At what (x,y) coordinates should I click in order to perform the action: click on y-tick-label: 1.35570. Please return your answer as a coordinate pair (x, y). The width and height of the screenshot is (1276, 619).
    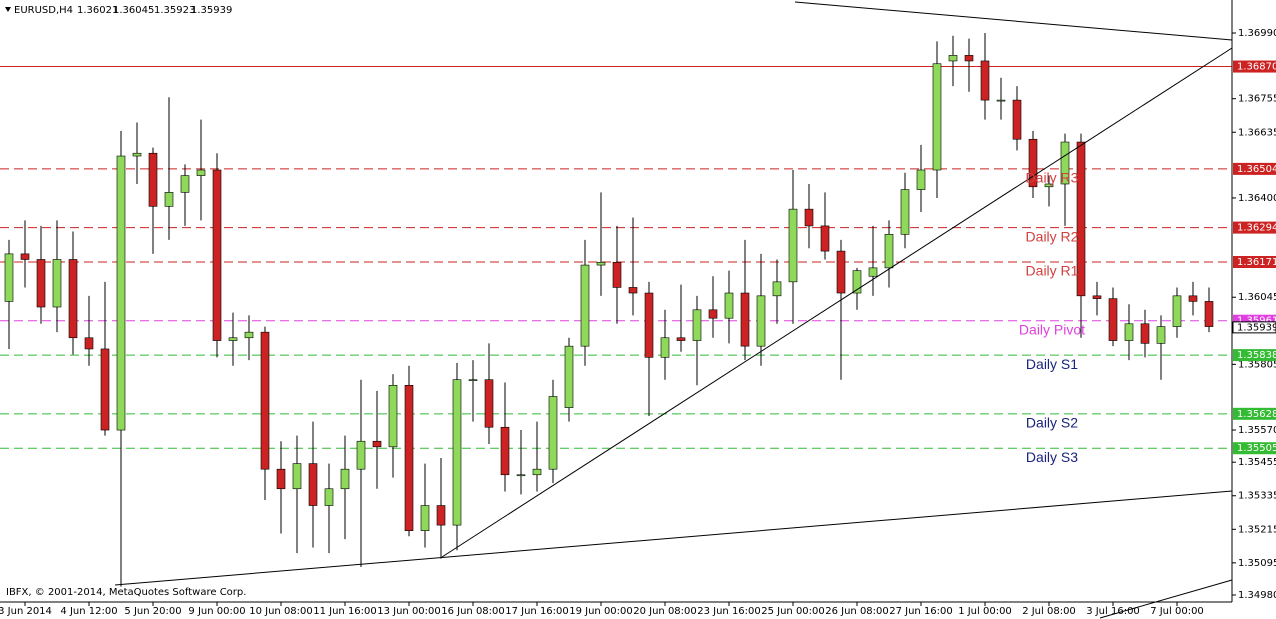
    Looking at the image, I should click on (1257, 430).